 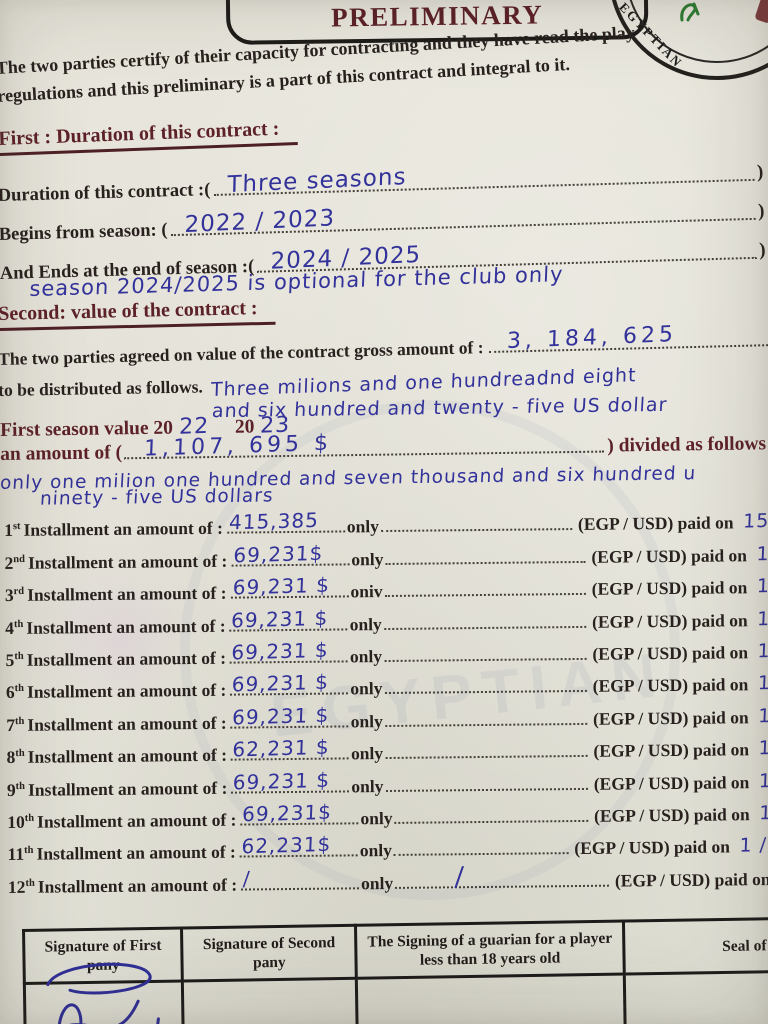 What do you see at coordinates (502, 877) in the screenshot?
I see `leader-line: /` at bounding box center [502, 877].